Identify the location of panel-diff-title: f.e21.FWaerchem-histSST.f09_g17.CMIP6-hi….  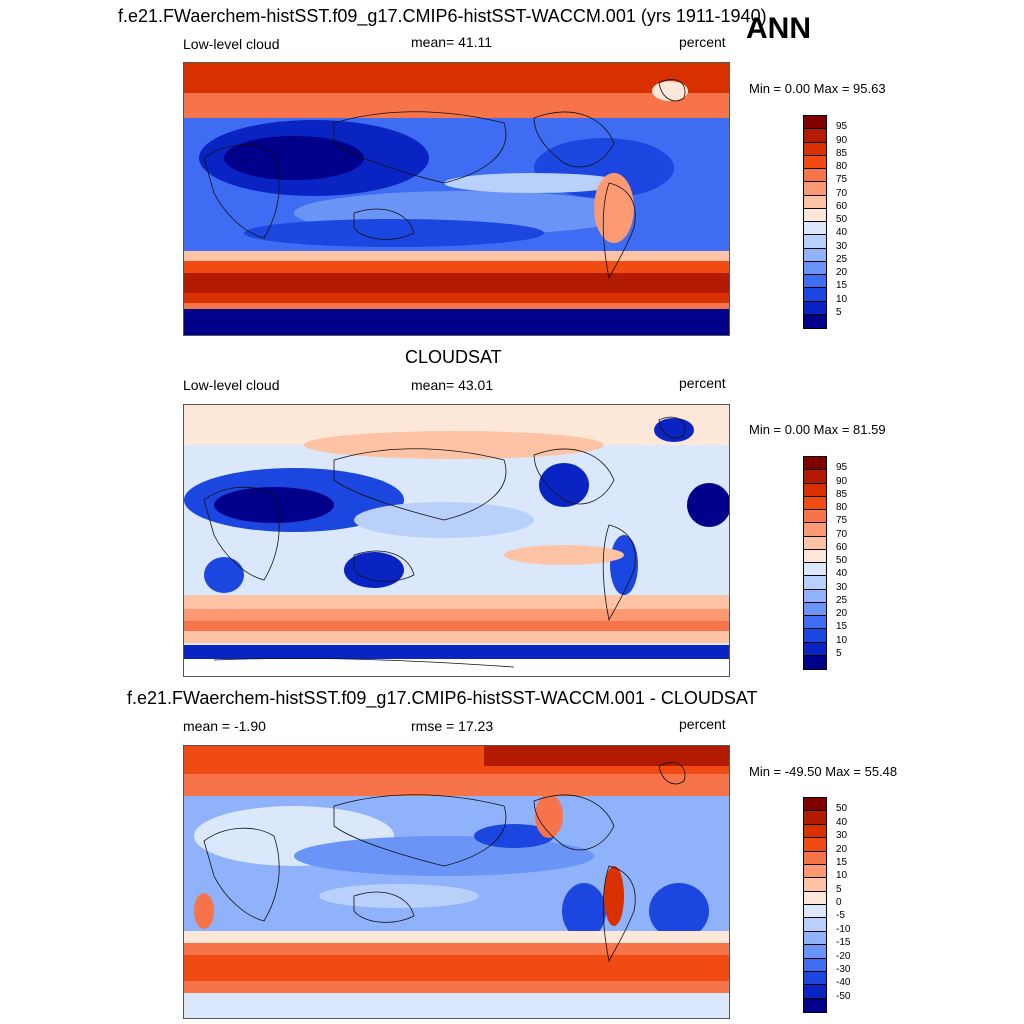
(442, 698).